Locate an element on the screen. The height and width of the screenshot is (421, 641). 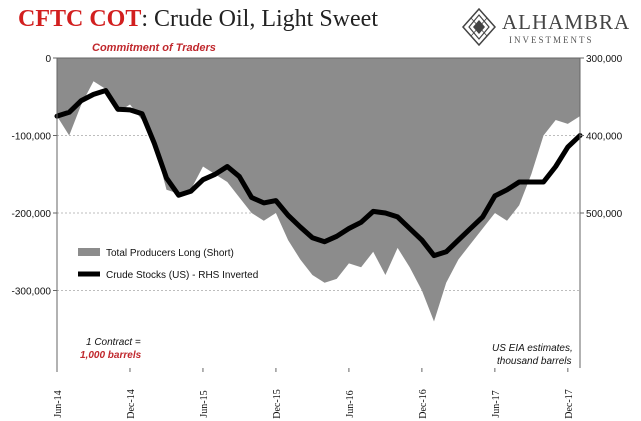
x-tick-label-0: Jun-14 is located at coordinates (58, 403).